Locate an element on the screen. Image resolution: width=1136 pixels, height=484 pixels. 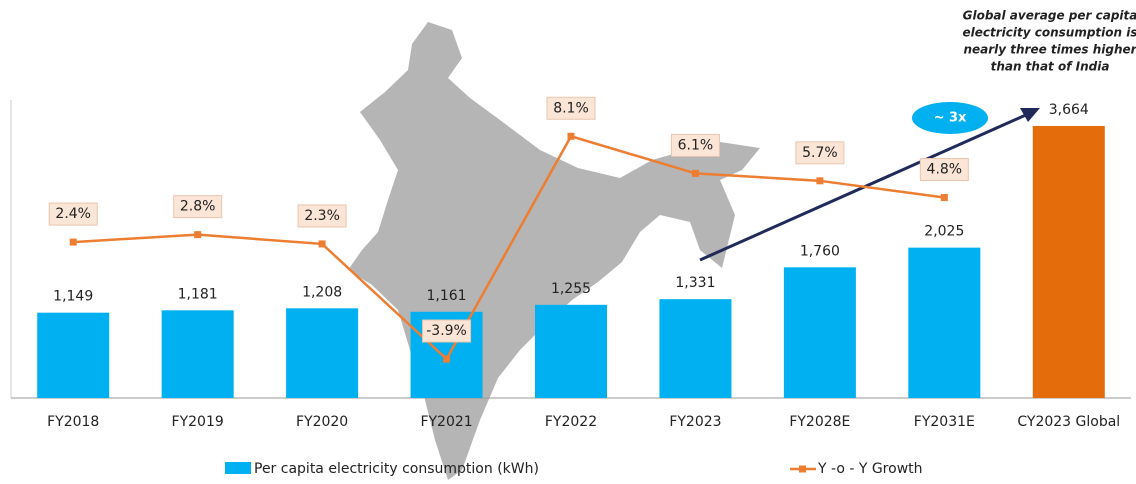
line-value-label: 2.3% is located at coordinates (322, 216).